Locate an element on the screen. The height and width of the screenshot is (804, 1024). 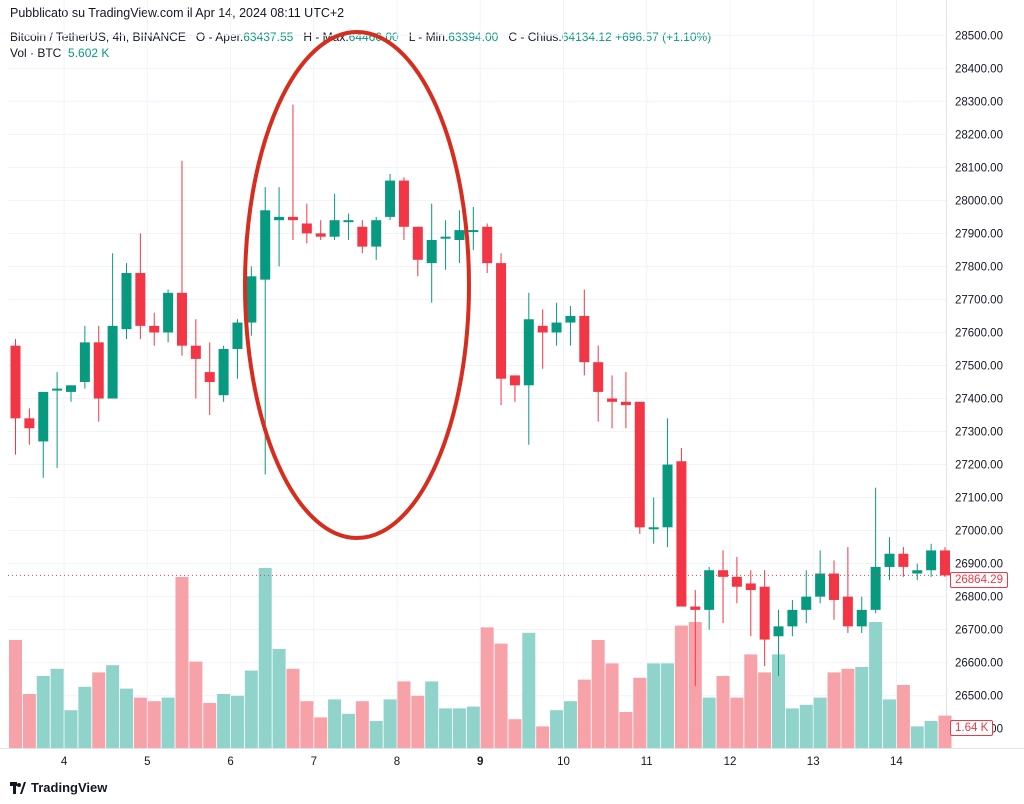
y-tick-label: 27500.00 is located at coordinates (979, 366).